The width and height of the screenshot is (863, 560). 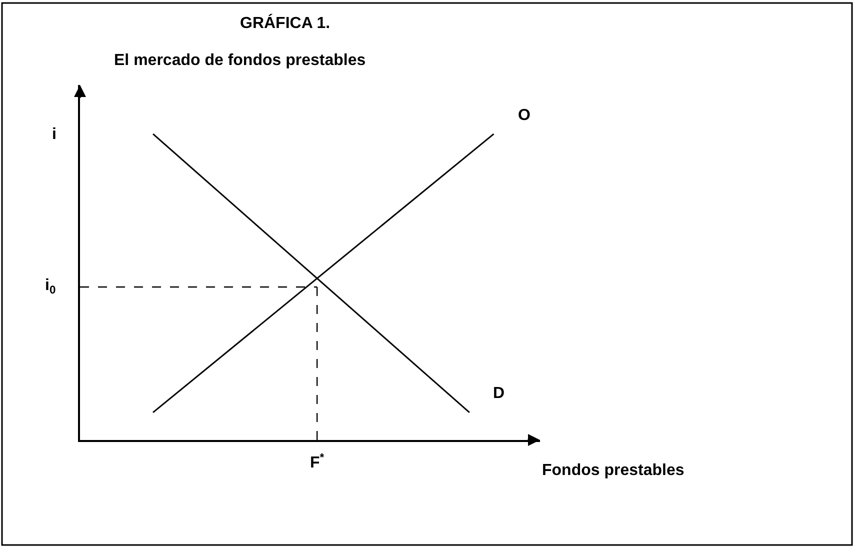 I want to click on chart-subtitle: El mercado de fondos prestables, so click(x=240, y=60).